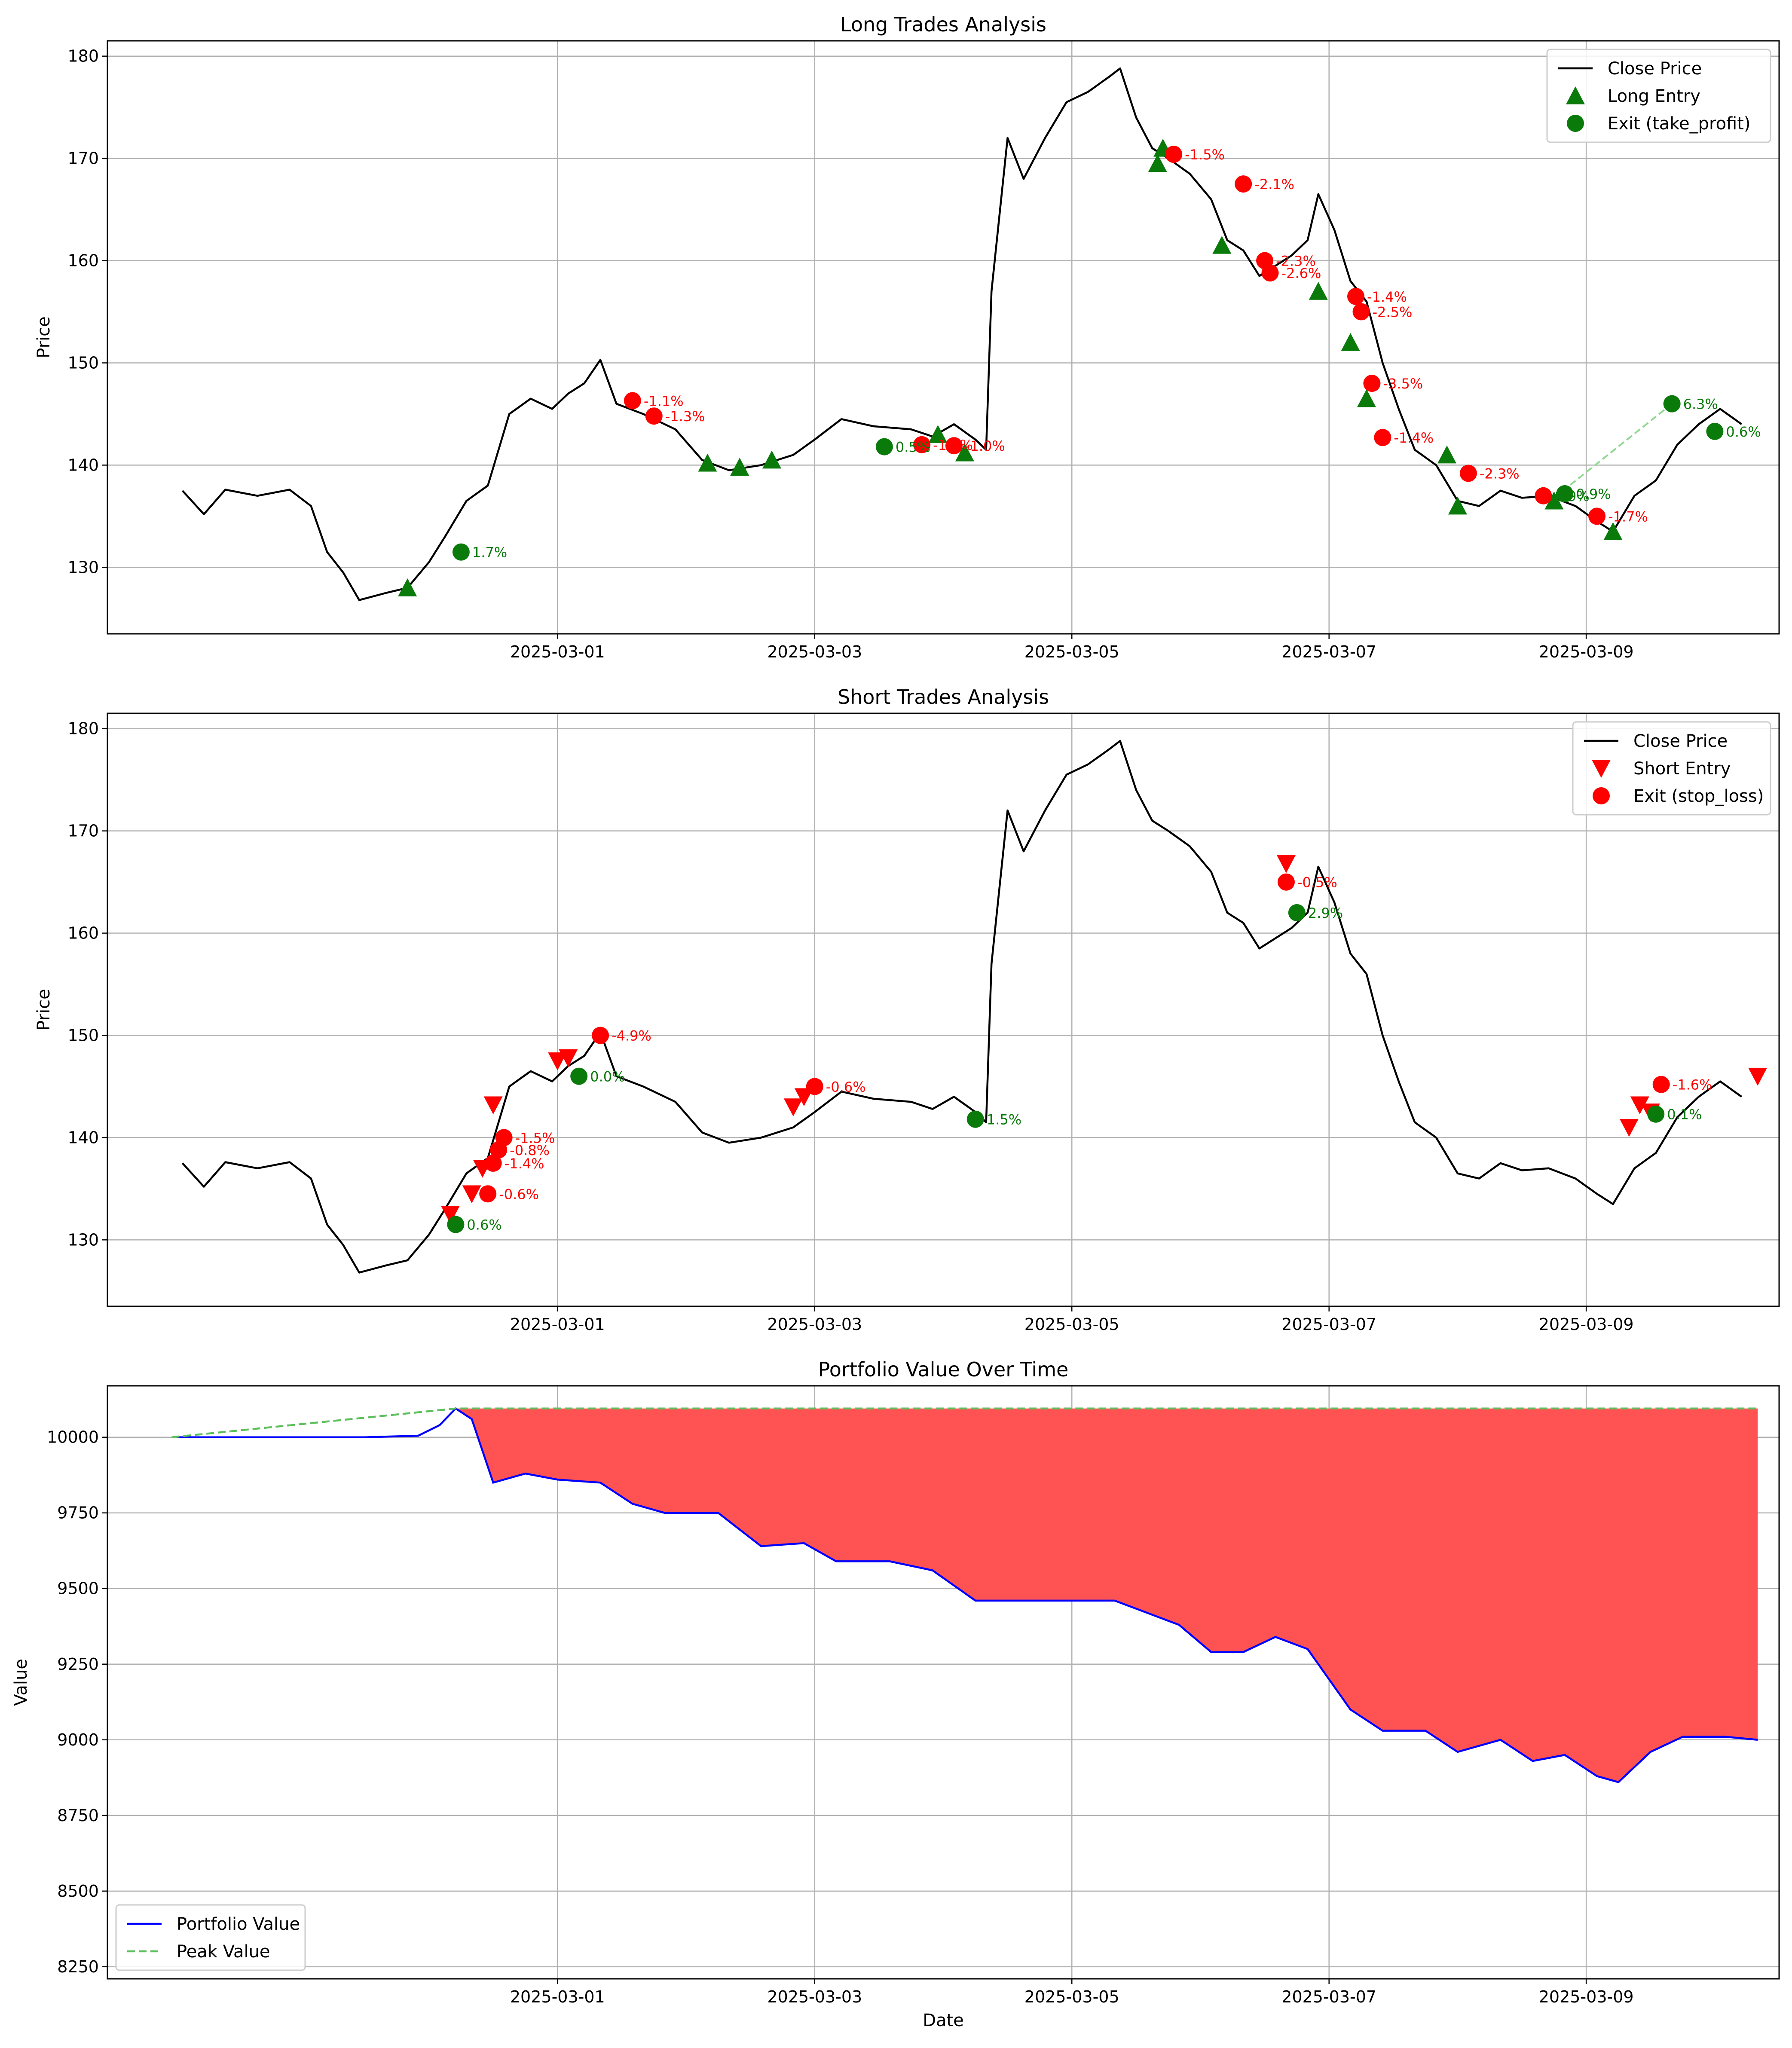 The width and height of the screenshot is (1792, 2048). I want to click on x-tick-label: 2025-03-03, so click(814, 1996).